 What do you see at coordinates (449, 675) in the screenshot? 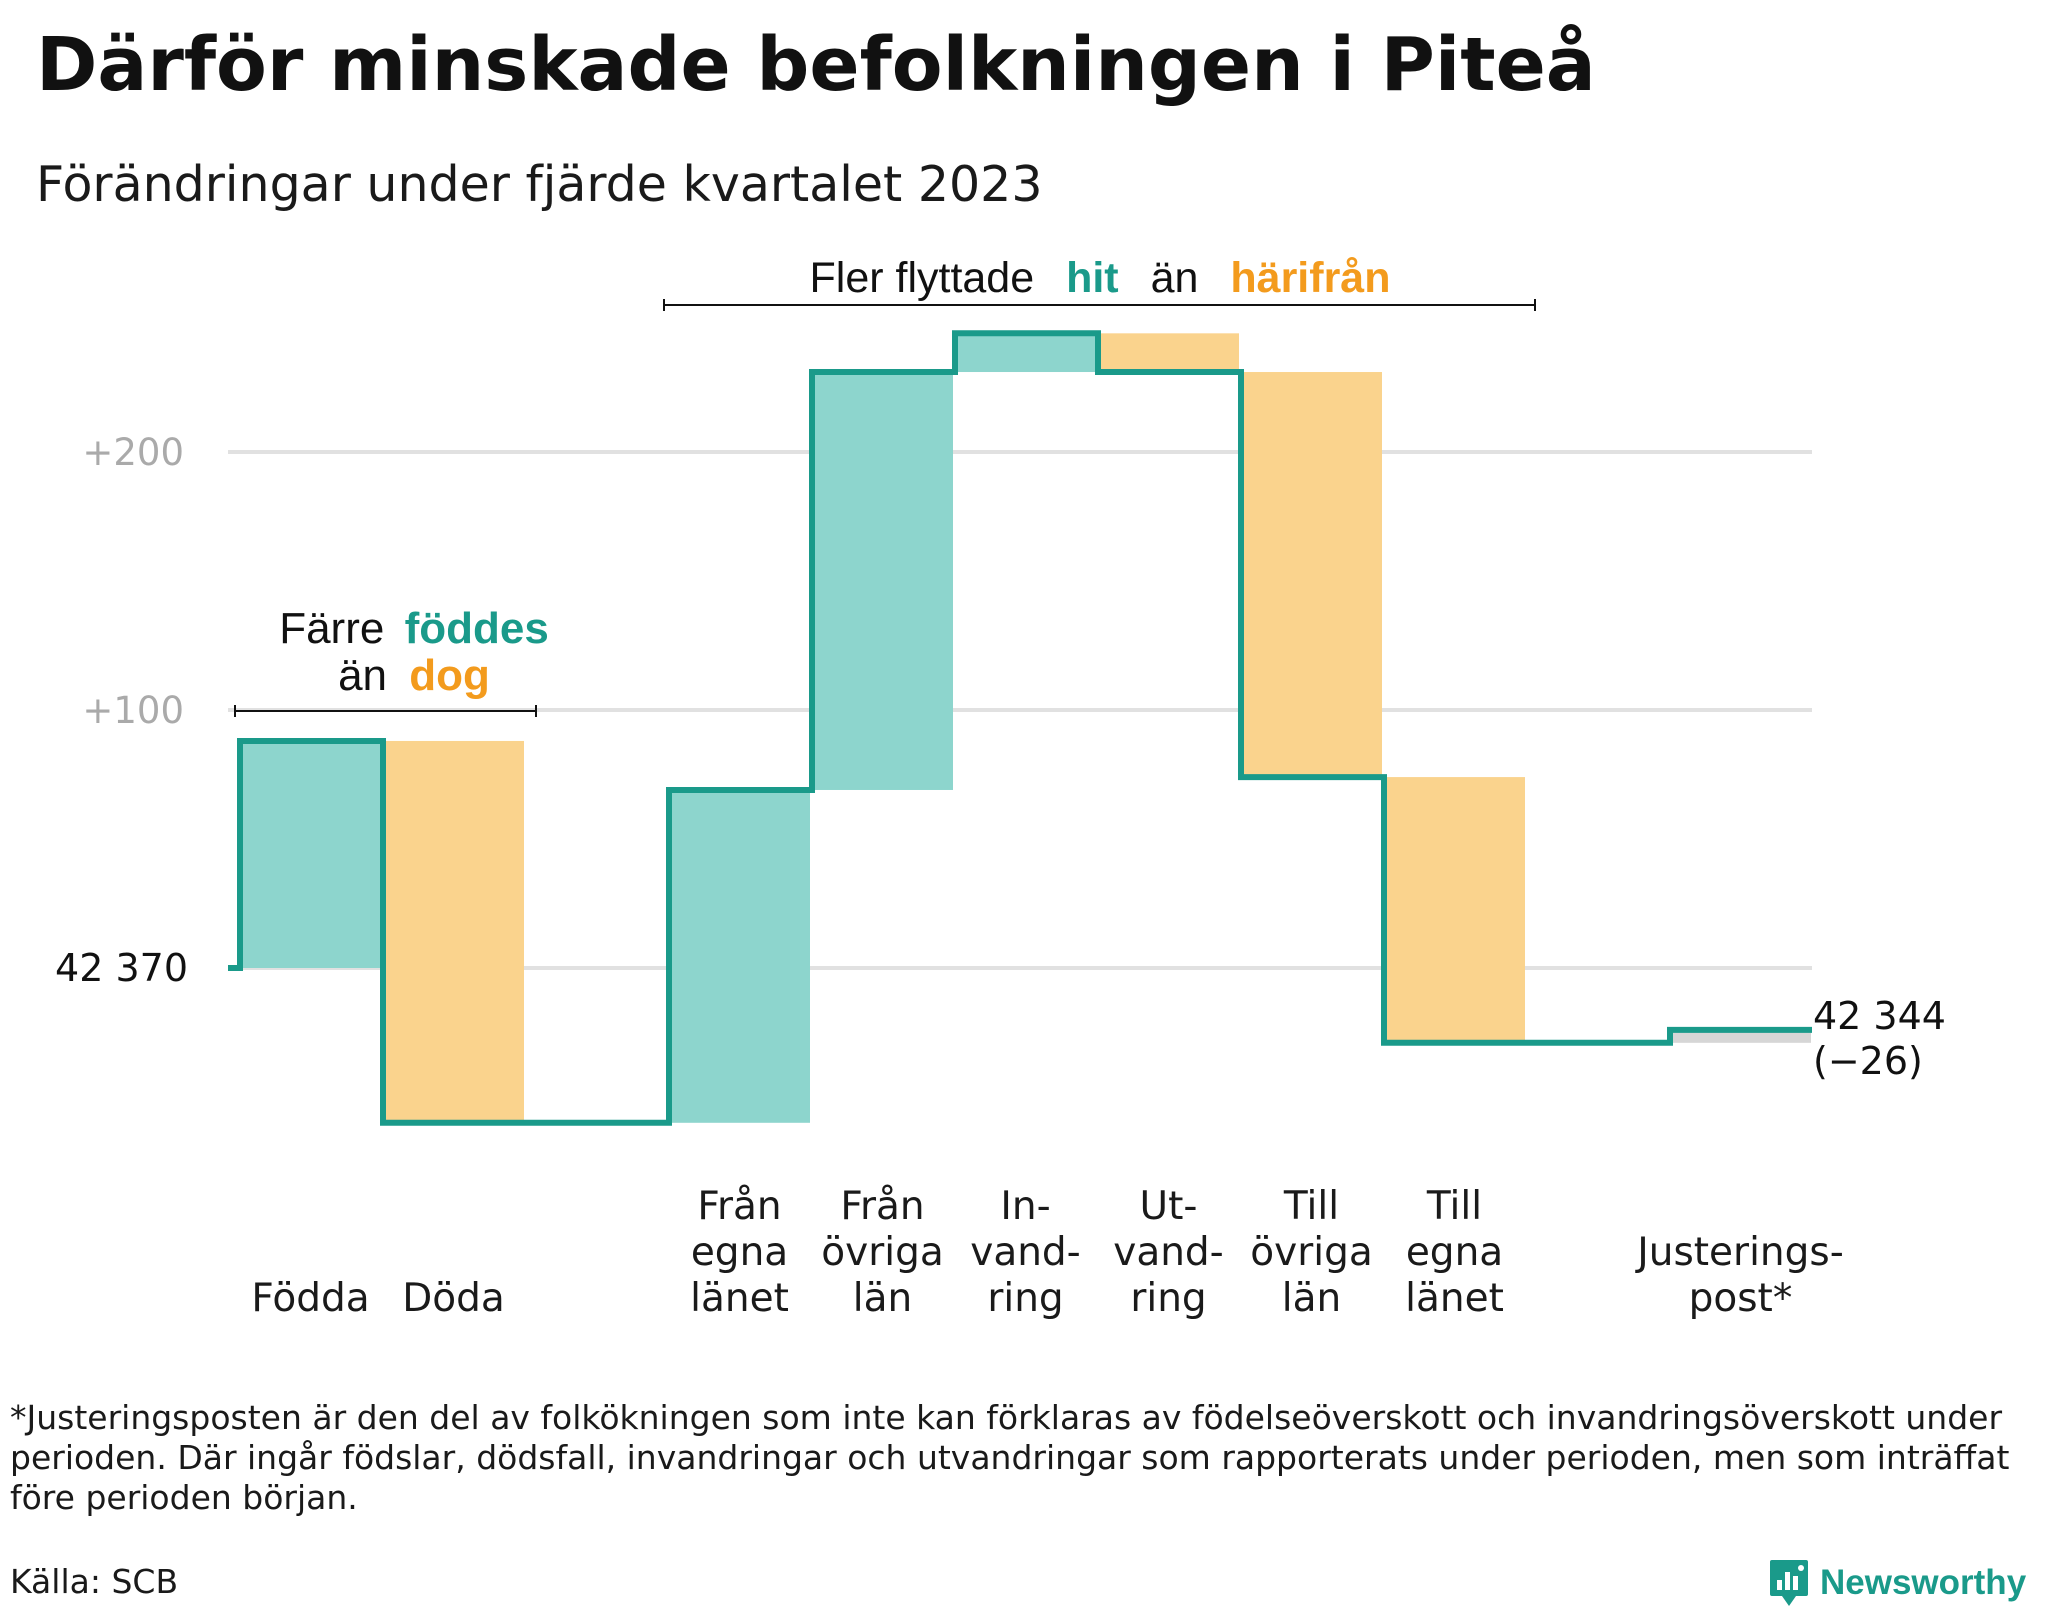
I see `deaths-annotation-highlight: dog` at bounding box center [449, 675].